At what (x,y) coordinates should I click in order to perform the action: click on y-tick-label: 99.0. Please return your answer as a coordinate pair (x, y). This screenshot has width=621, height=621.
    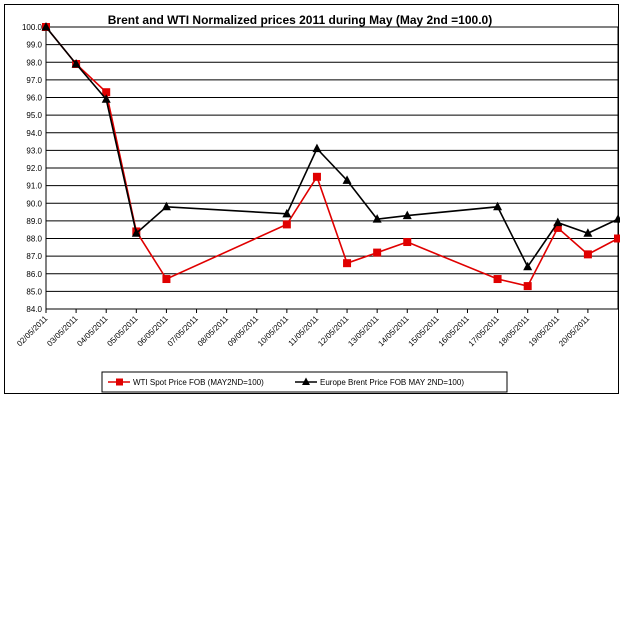
    Looking at the image, I should click on (34, 45).